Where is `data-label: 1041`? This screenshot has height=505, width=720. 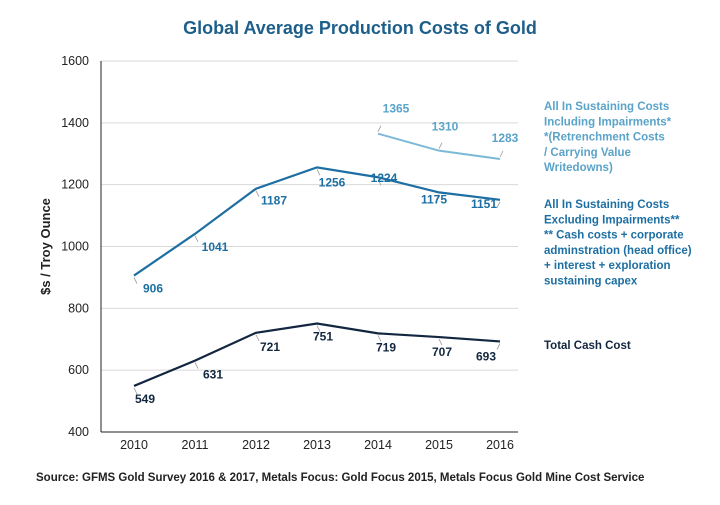
data-label: 1041 is located at coordinates (215, 247).